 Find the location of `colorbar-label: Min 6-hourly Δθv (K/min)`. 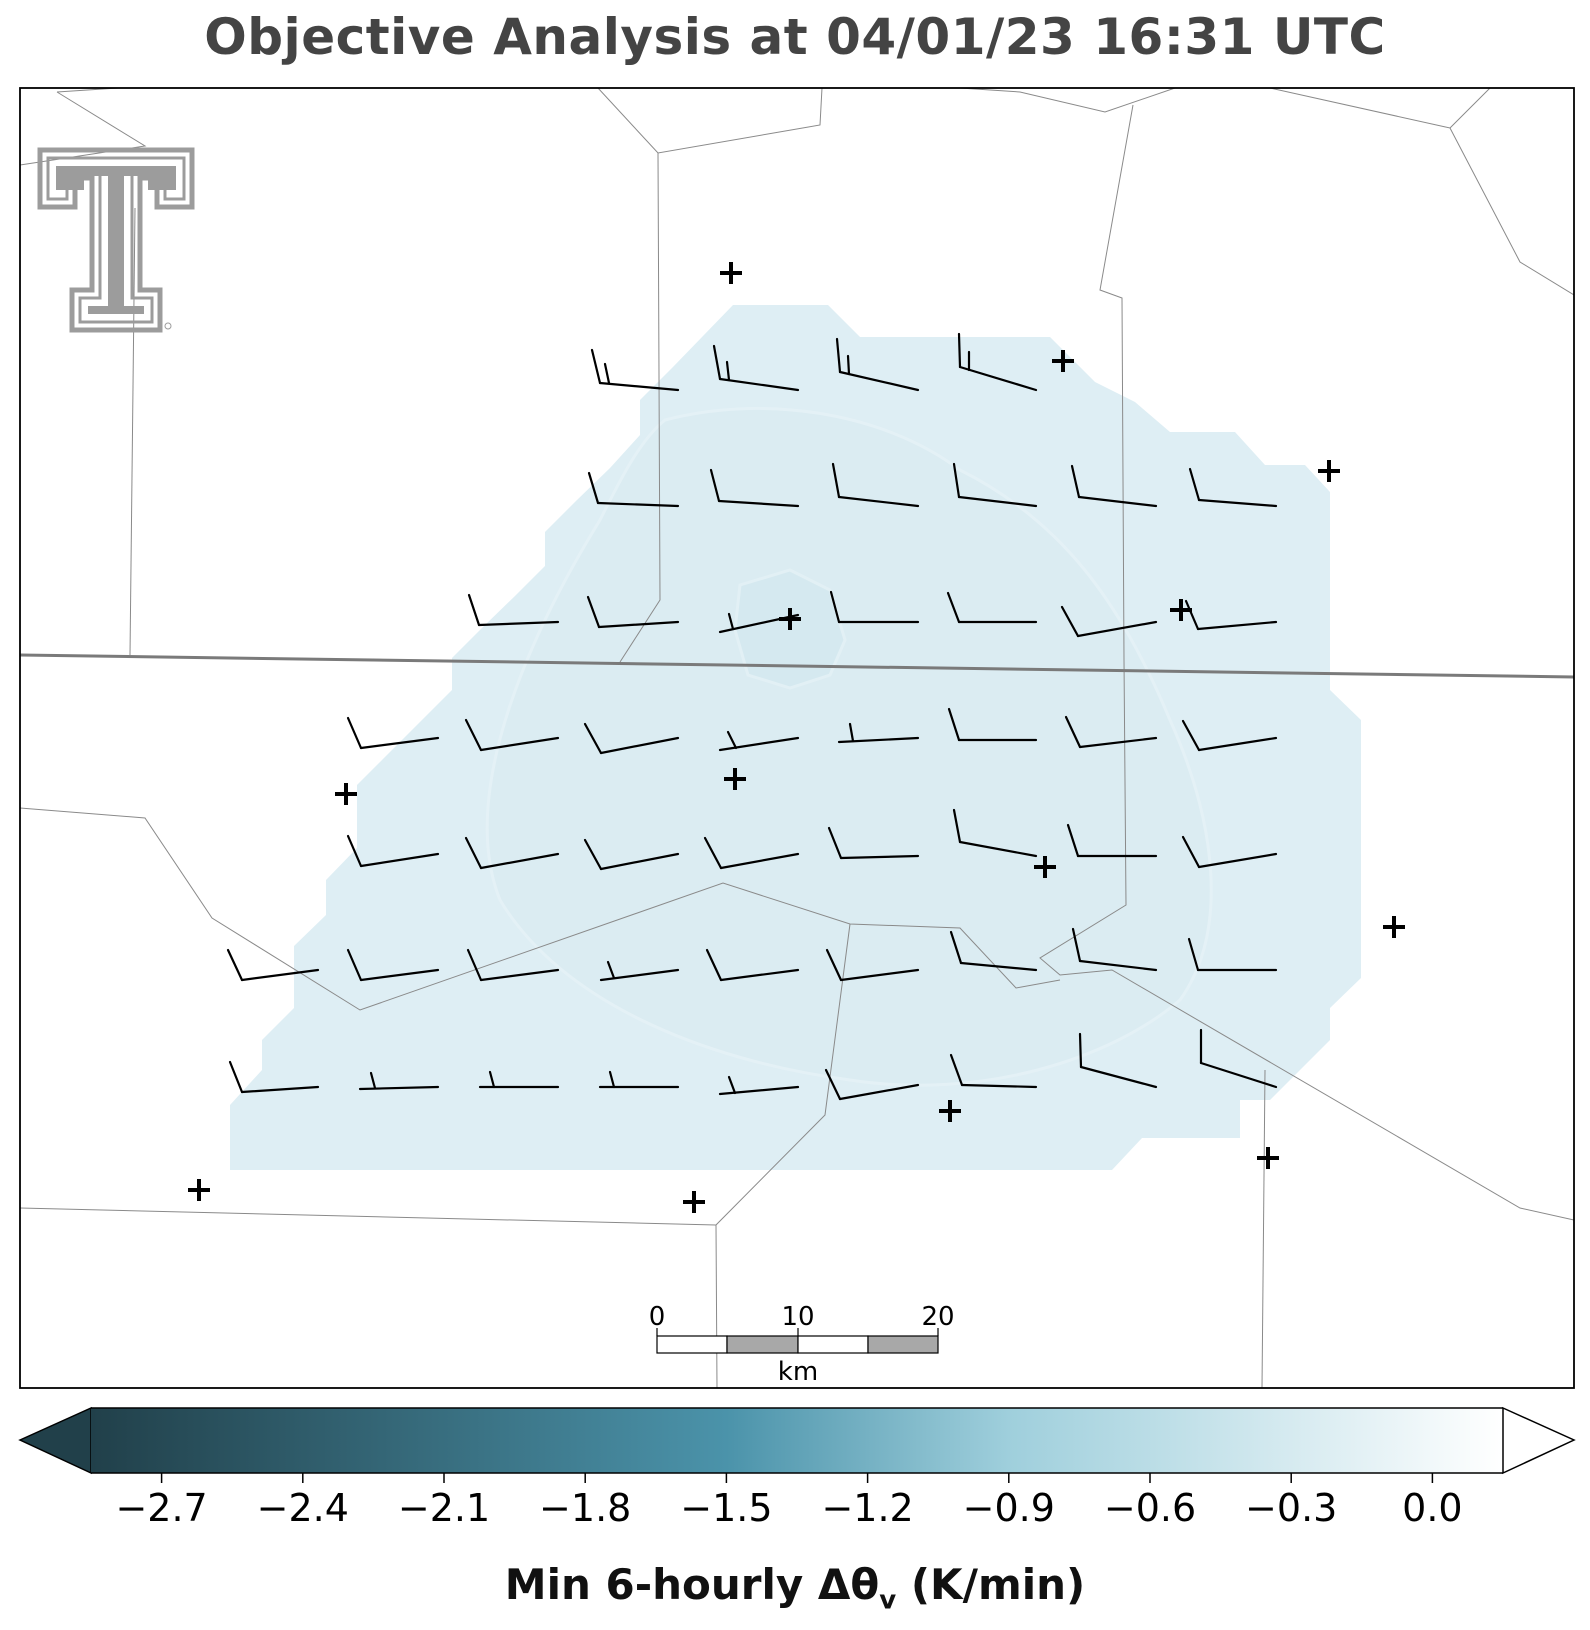

colorbar-label: Min 6-hourly Δθv (K/min) is located at coordinates (795, 1587).